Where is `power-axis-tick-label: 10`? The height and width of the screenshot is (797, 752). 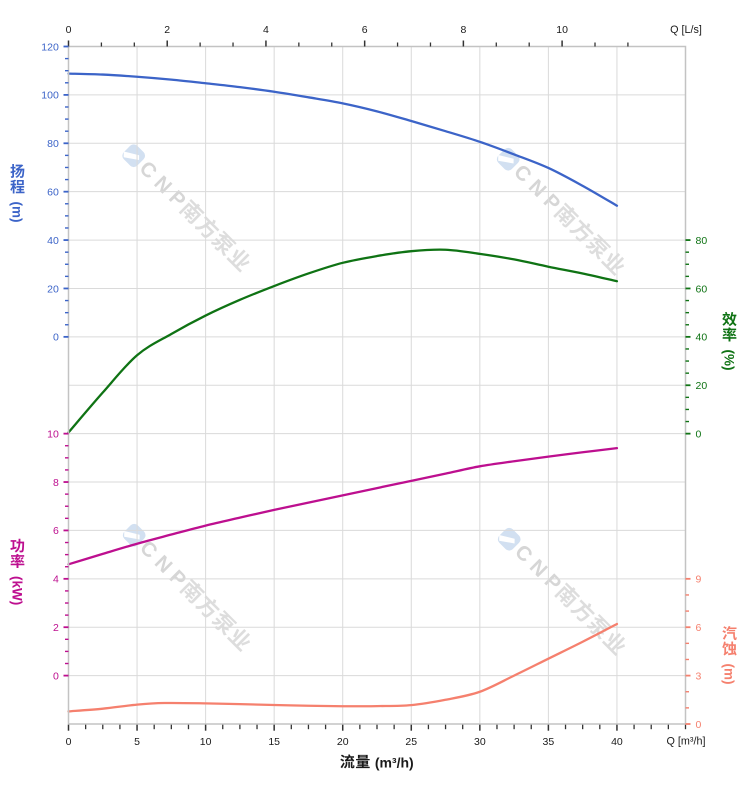
power-axis-tick-label: 10 is located at coordinates (53, 434).